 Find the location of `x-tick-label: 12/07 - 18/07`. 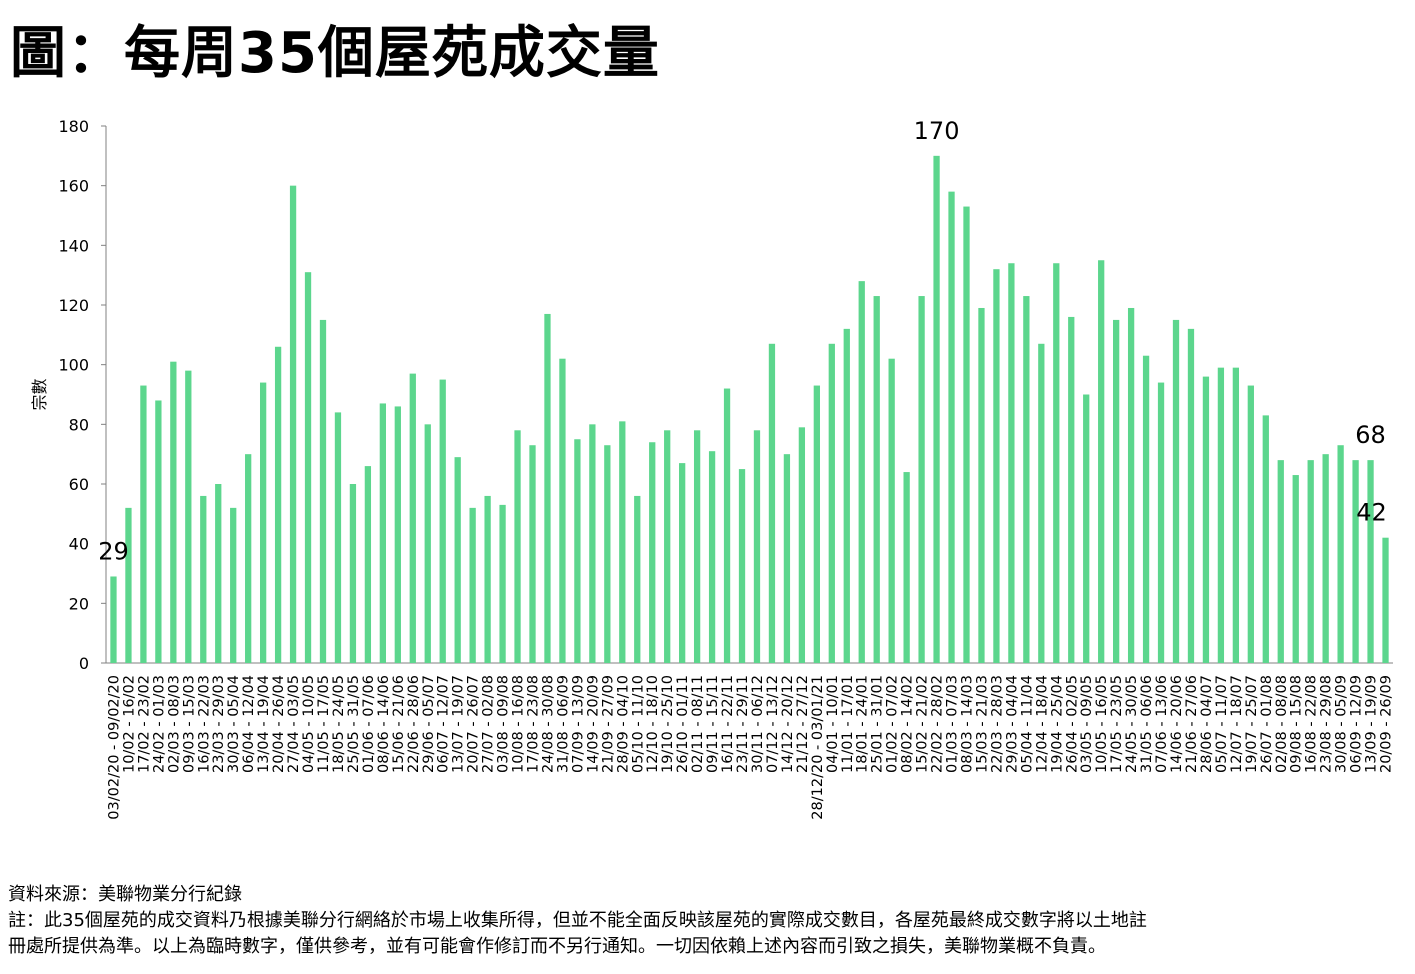

x-tick-label: 12/07 - 18/07 is located at coordinates (1237, 724).